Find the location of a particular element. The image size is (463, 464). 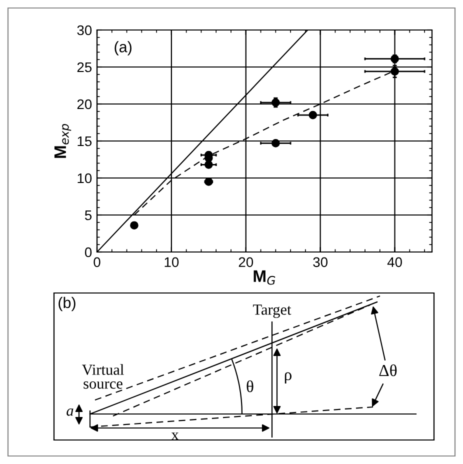

text: Target is located at coordinates (272, 311).